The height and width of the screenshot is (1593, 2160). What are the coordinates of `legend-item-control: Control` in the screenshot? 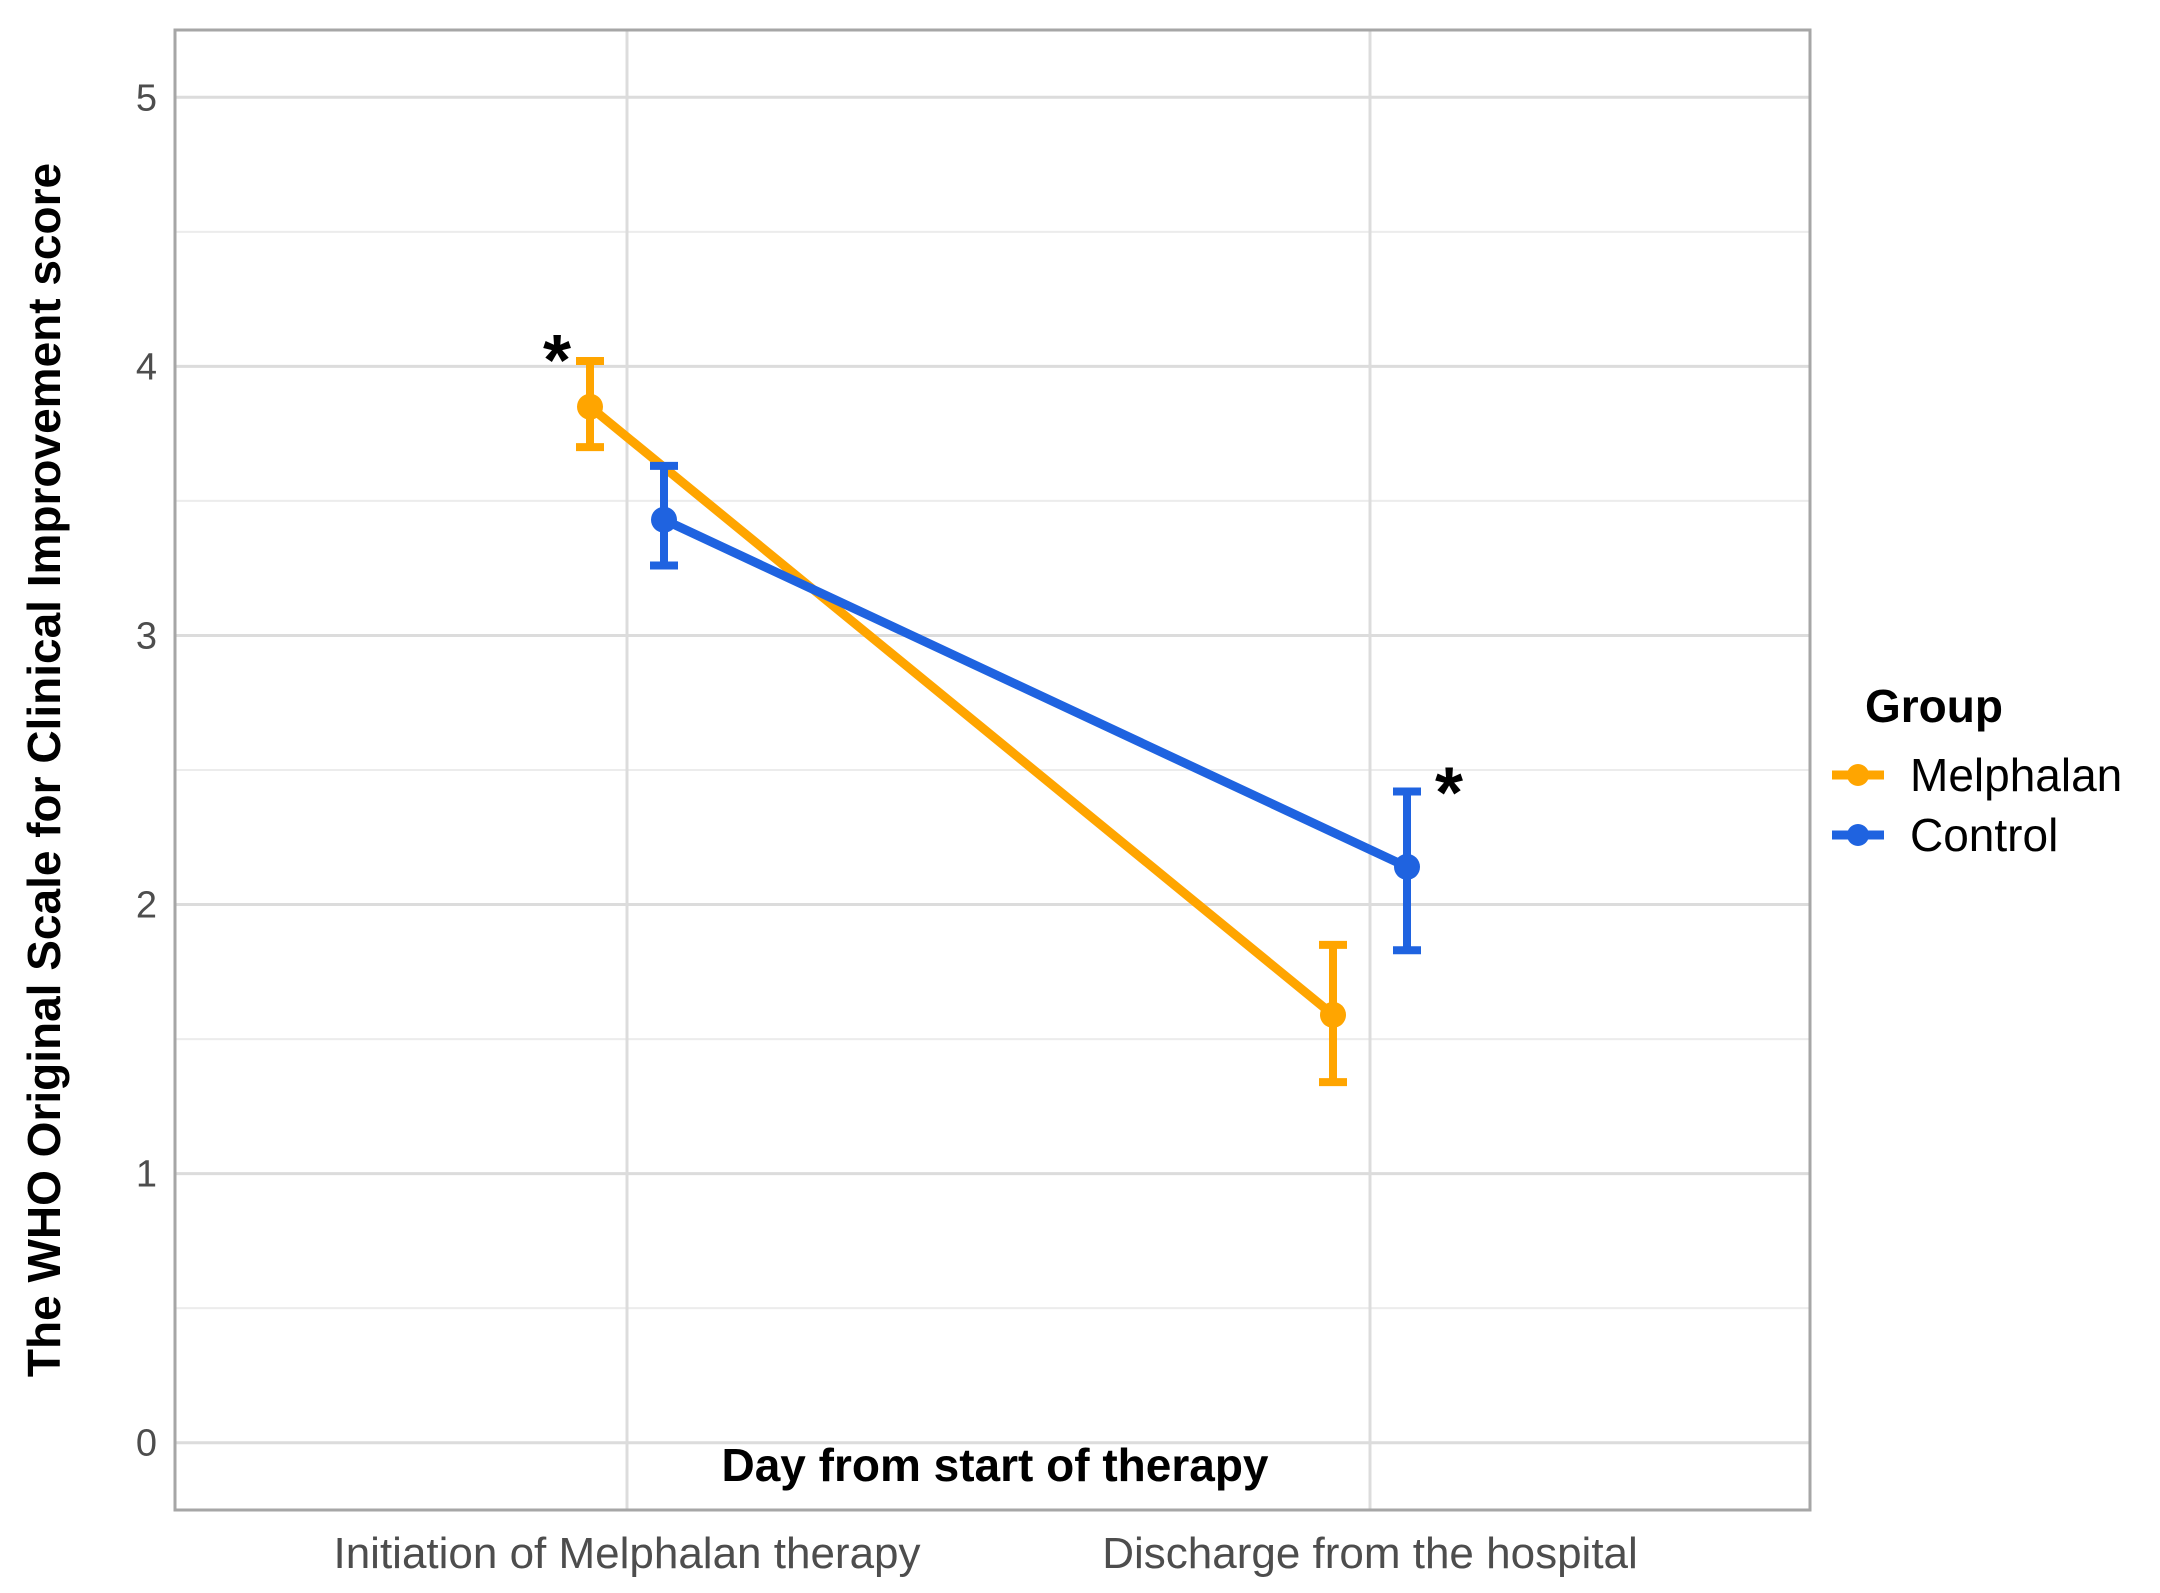 It's located at (1945, 835).